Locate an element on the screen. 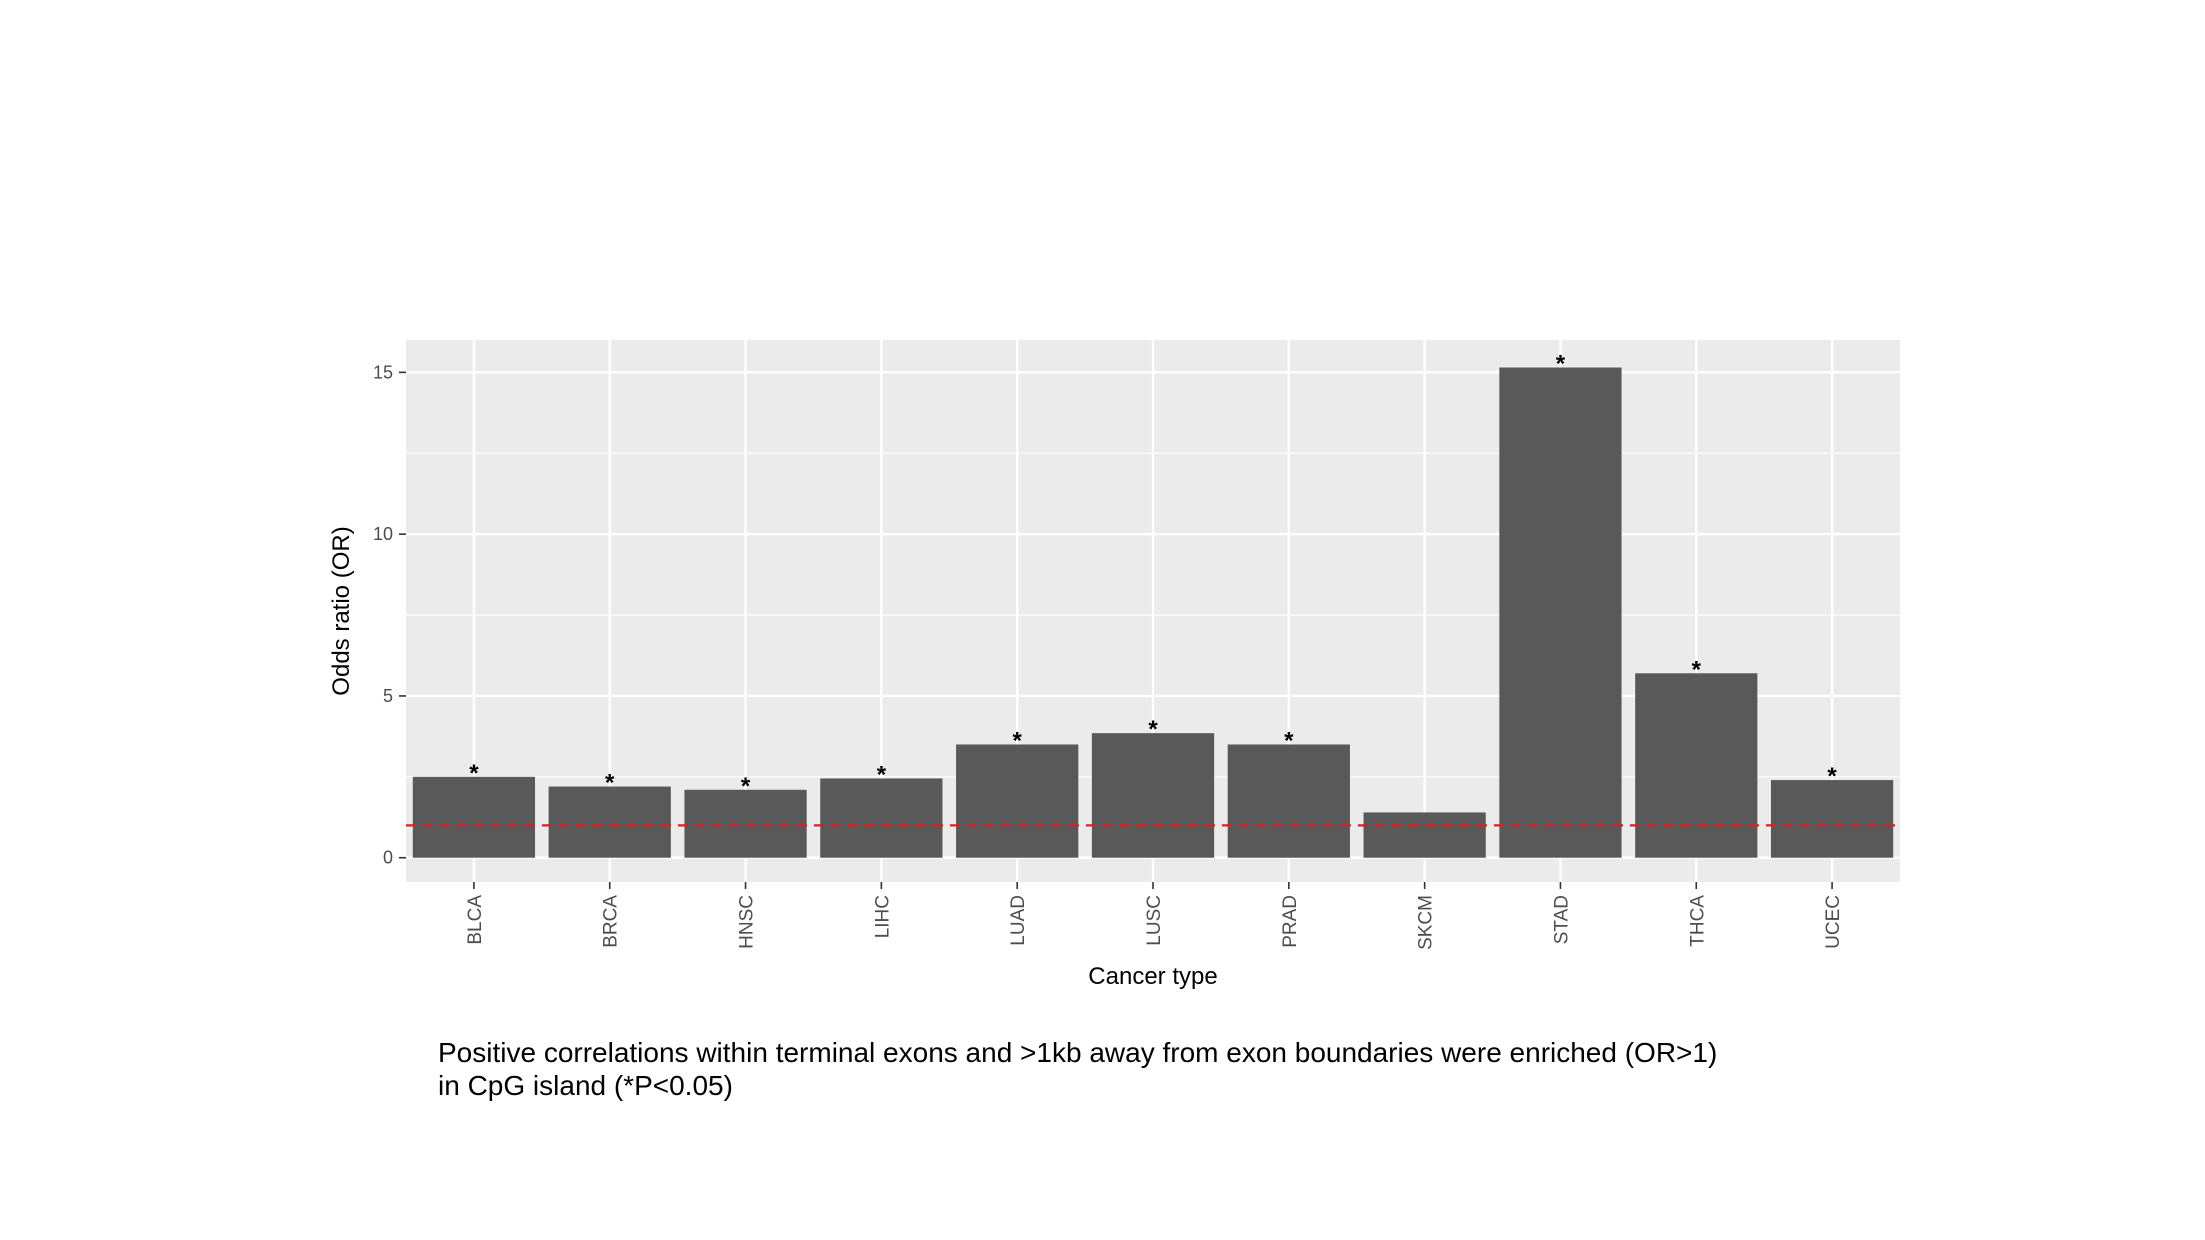 This screenshot has height=1240, width=2205. bar-hnsc is located at coordinates (745, 823).